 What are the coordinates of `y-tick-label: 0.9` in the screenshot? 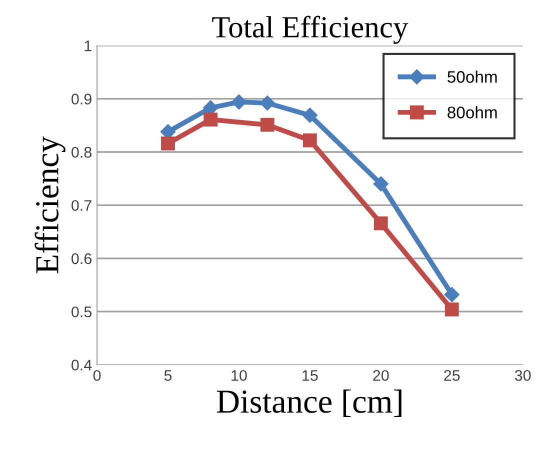 It's located at (82, 99).